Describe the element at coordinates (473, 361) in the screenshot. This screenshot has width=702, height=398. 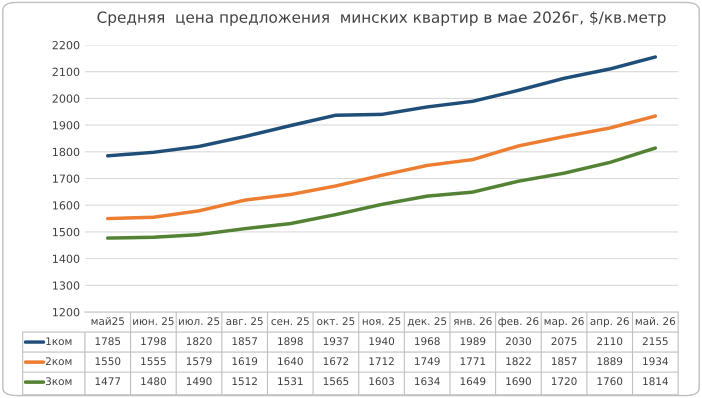
I see `data-label: 1771` at that location.